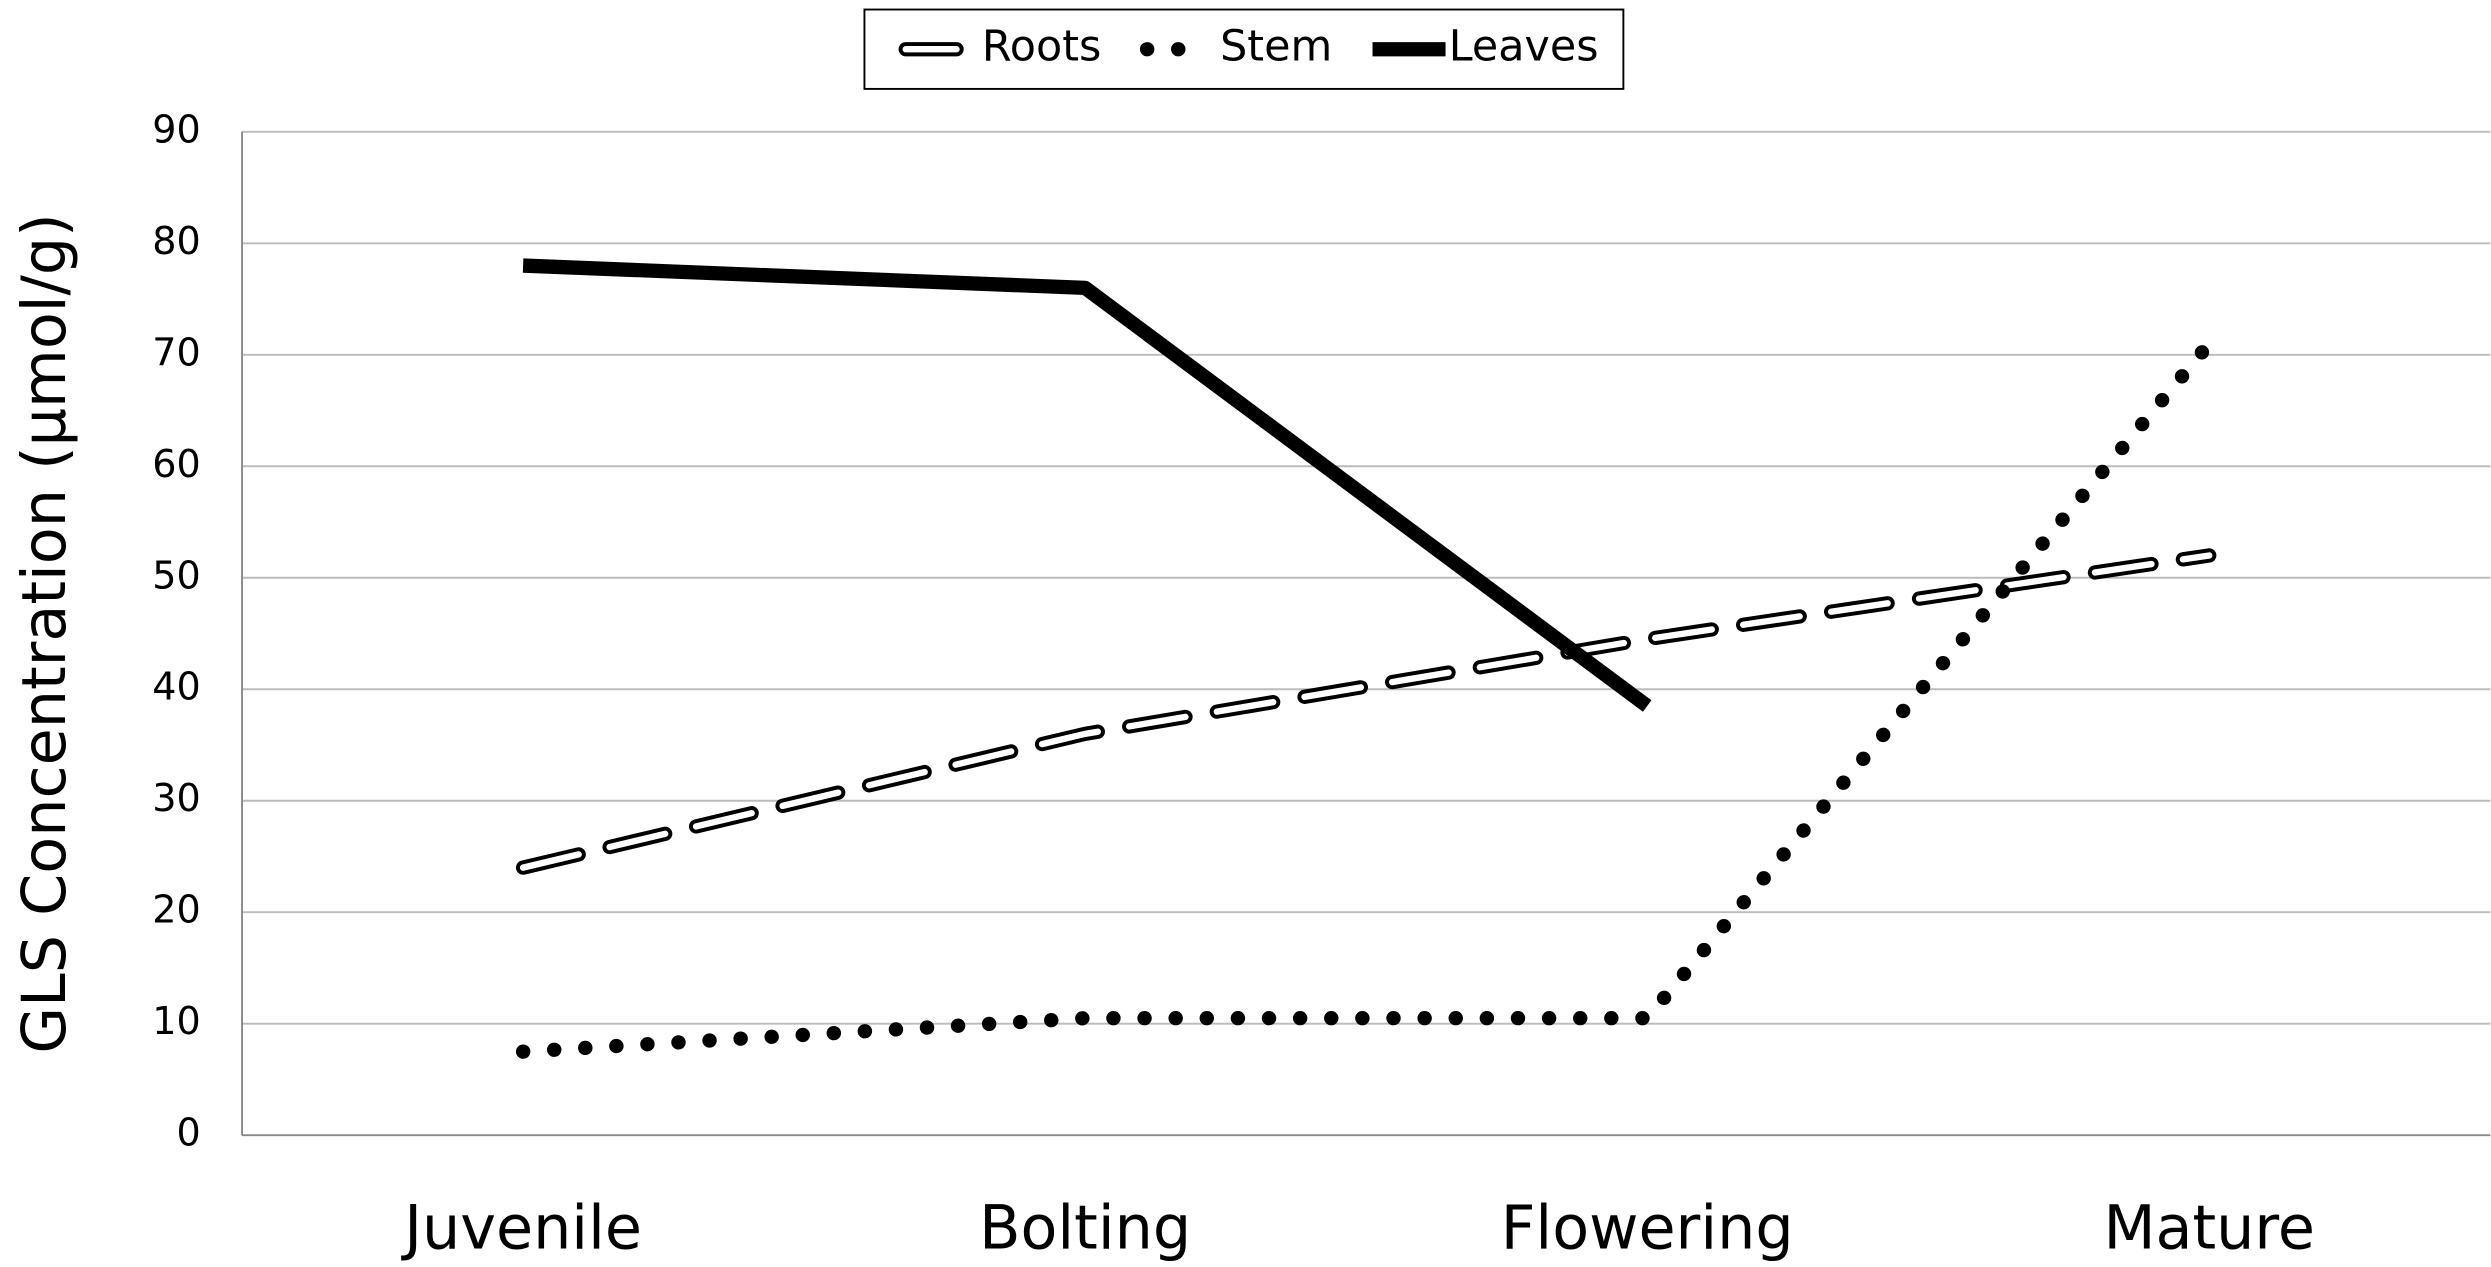 This screenshot has width=2491, height=1267. Describe the element at coordinates (176, 798) in the screenshot. I see `y-tick-label: 30` at that location.